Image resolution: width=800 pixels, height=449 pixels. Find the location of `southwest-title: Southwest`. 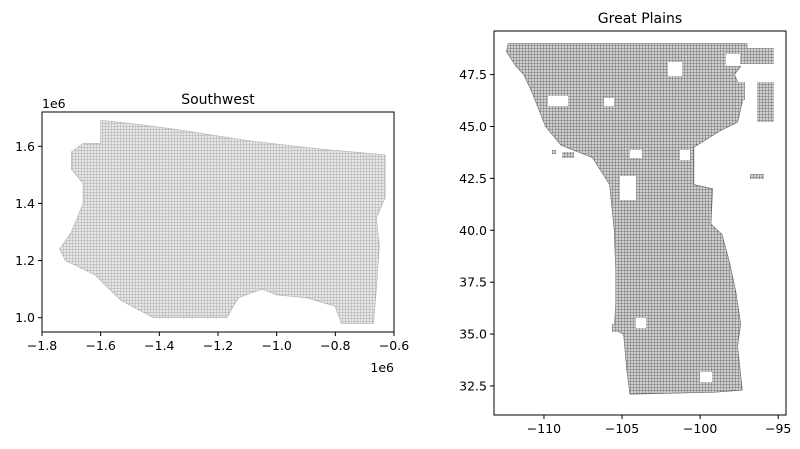

southwest-title: Southwest is located at coordinates (218, 100).